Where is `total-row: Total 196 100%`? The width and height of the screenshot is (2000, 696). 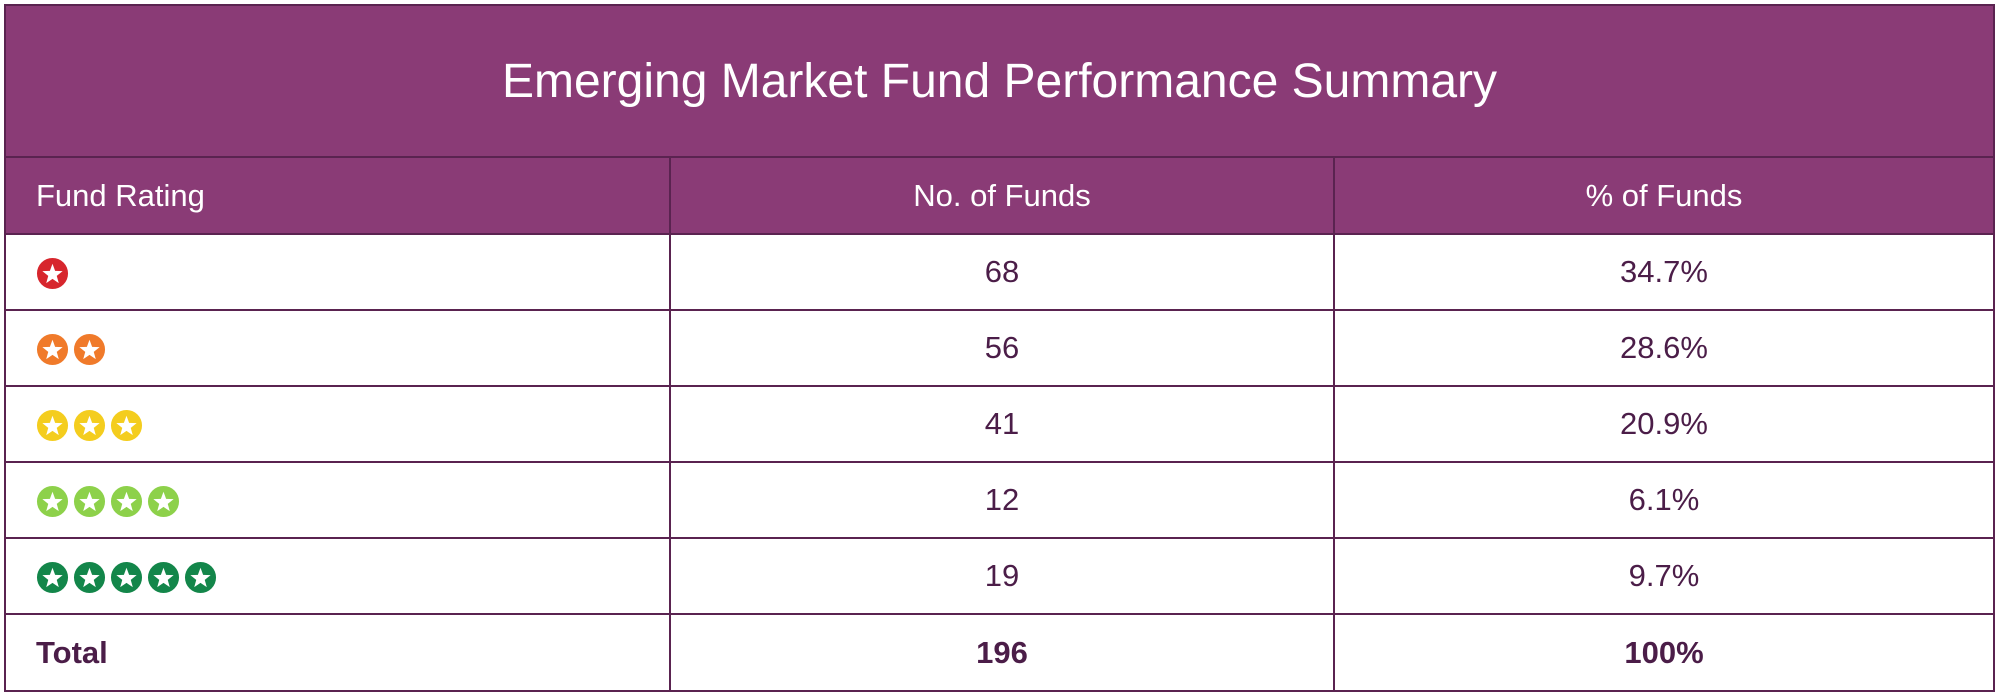
total-row: Total 196 100% is located at coordinates (999, 651).